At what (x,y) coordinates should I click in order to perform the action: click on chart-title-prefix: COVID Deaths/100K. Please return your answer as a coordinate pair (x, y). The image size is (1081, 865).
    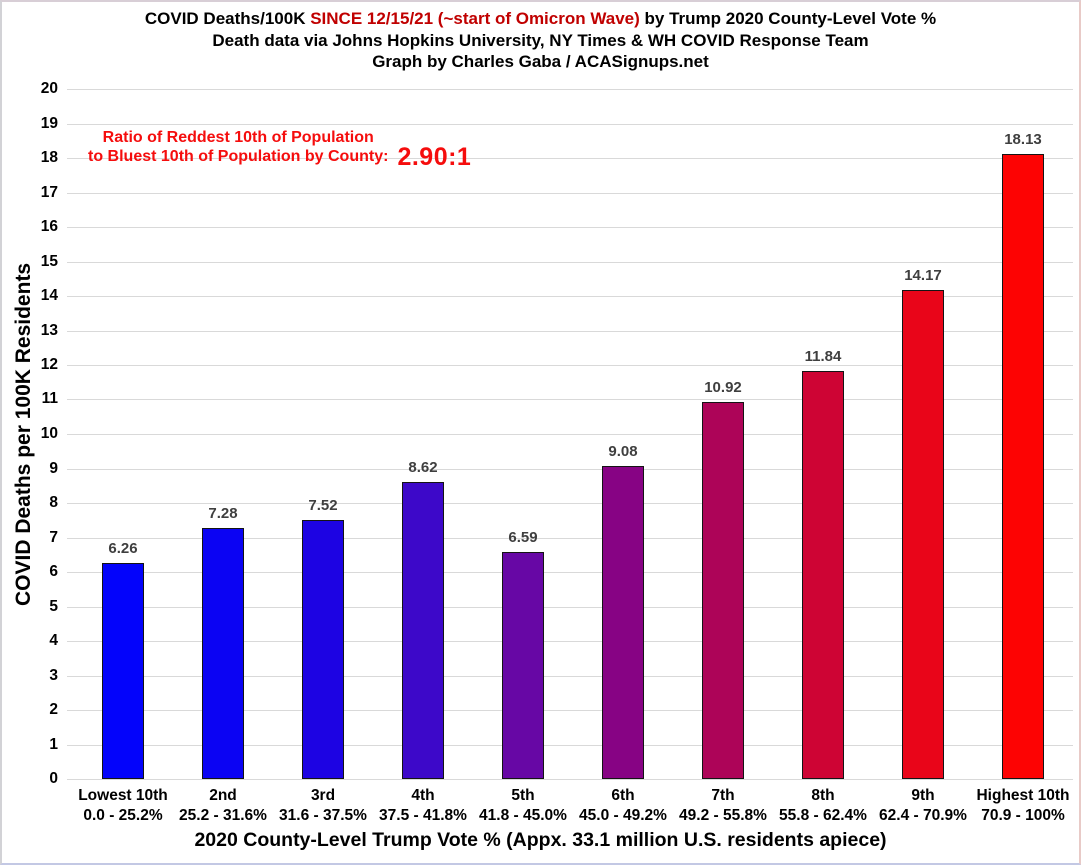
    Looking at the image, I should click on (227, 18).